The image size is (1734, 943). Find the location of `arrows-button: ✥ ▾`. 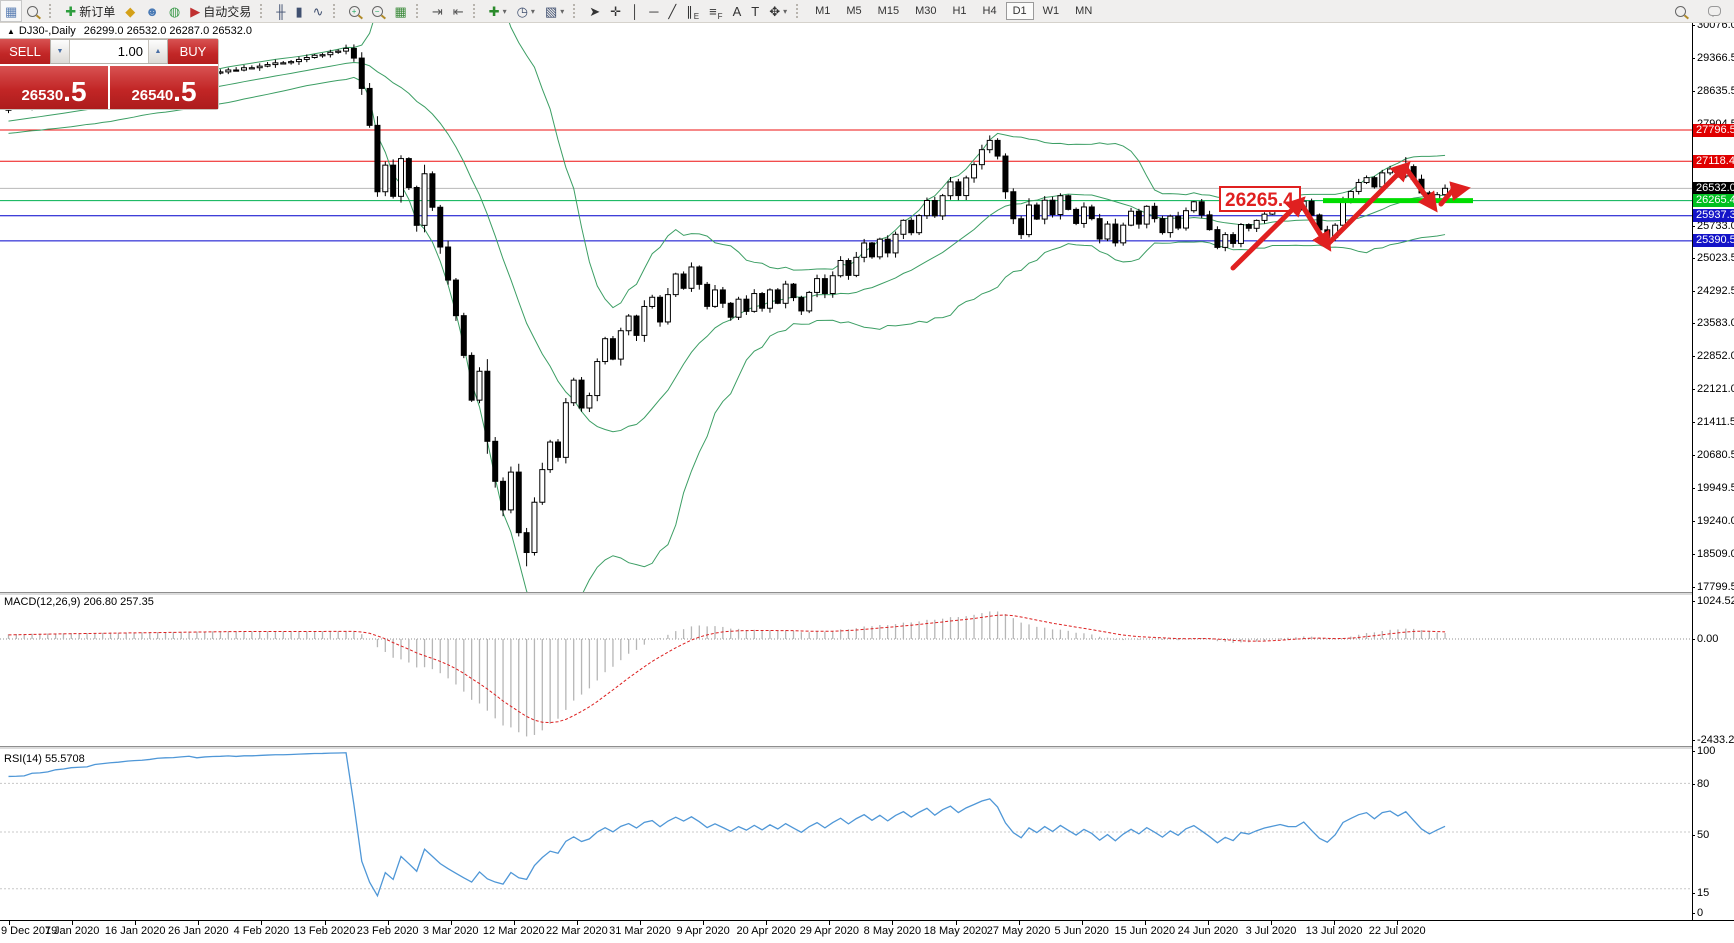

arrows-button: ✥ ▾ is located at coordinates (778, 11).